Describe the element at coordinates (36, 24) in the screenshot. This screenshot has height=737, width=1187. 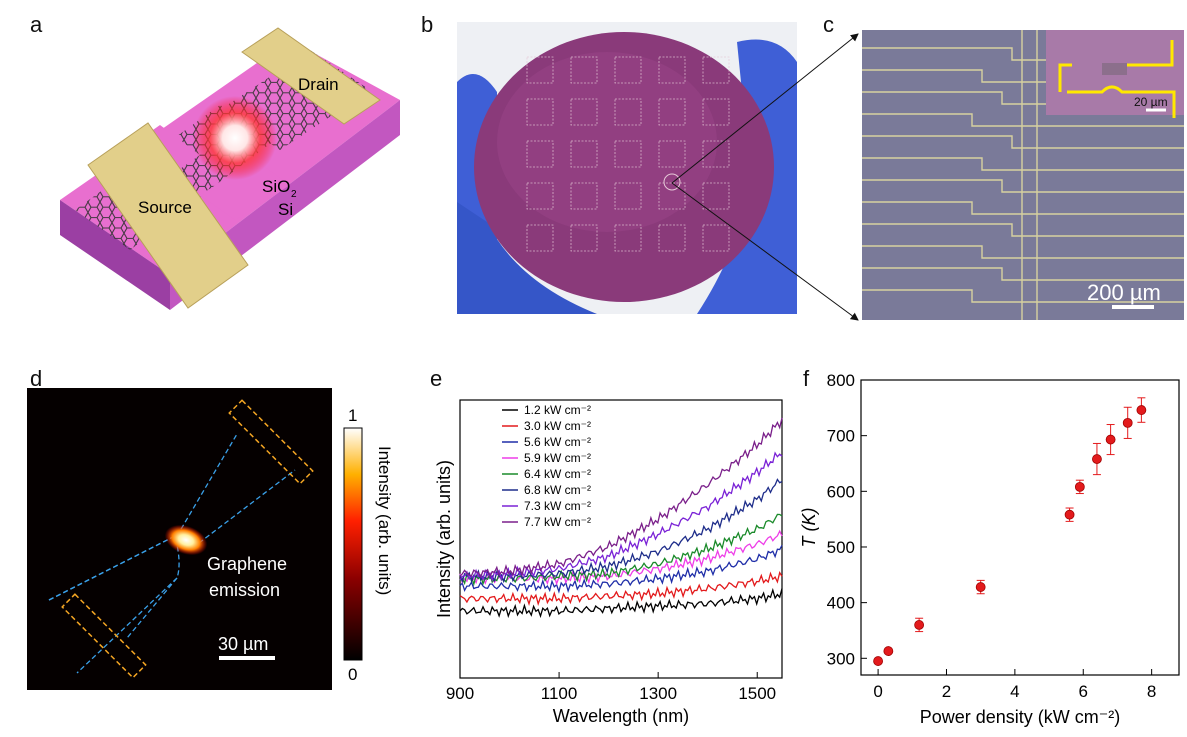
I see `panel-letter-a: a` at that location.